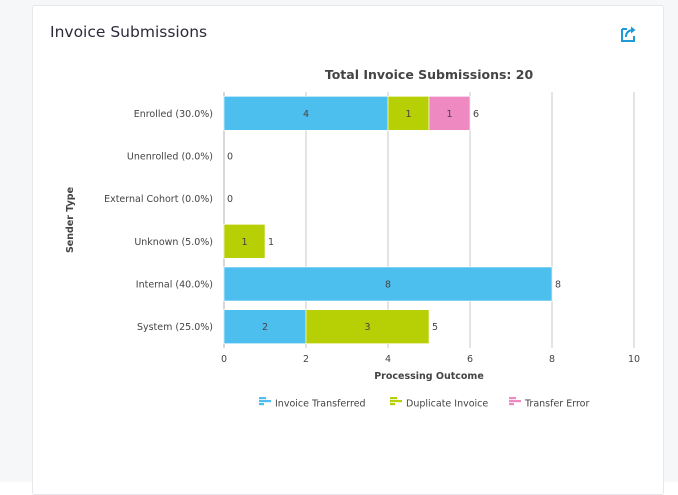 This screenshot has height=495, width=678. I want to click on bar-segment-label: 8, so click(388, 285).